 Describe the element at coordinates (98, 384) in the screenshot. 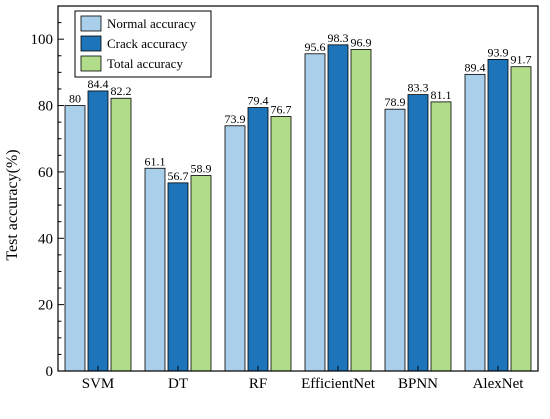

I see `x-tick-label-svm: SVM` at that location.